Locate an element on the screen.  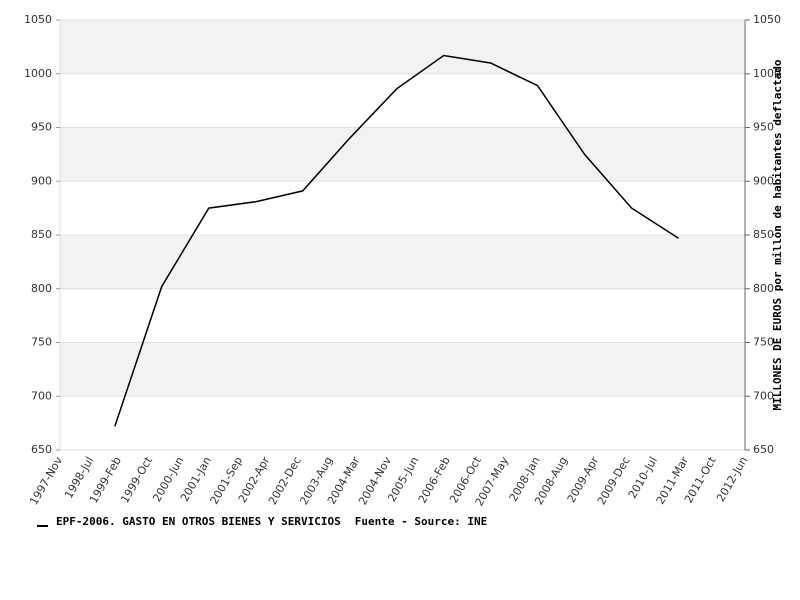
y-tick-label: 1000 is located at coordinates (38, 73).